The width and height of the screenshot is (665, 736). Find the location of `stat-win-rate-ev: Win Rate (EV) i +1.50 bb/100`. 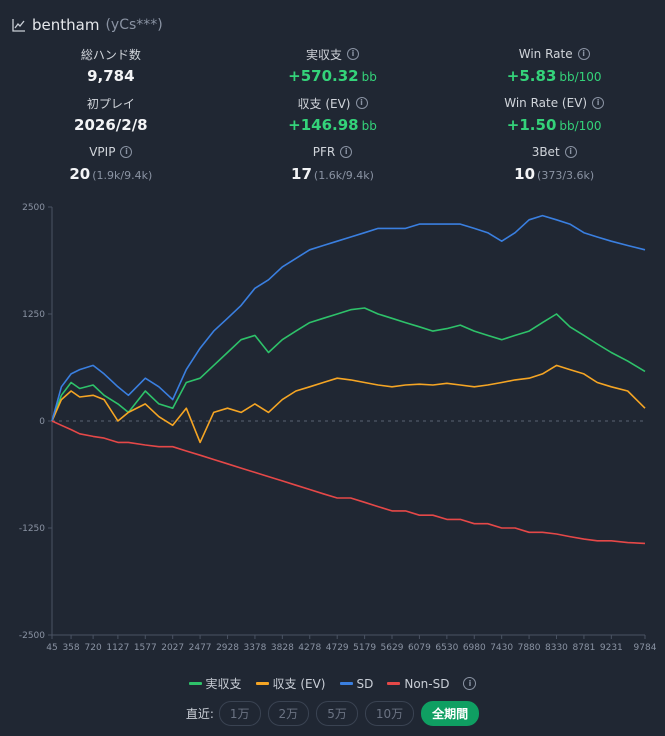

stat-win-rate-ev: Win Rate (EV) i +1.50 bb/100 is located at coordinates (554, 119).